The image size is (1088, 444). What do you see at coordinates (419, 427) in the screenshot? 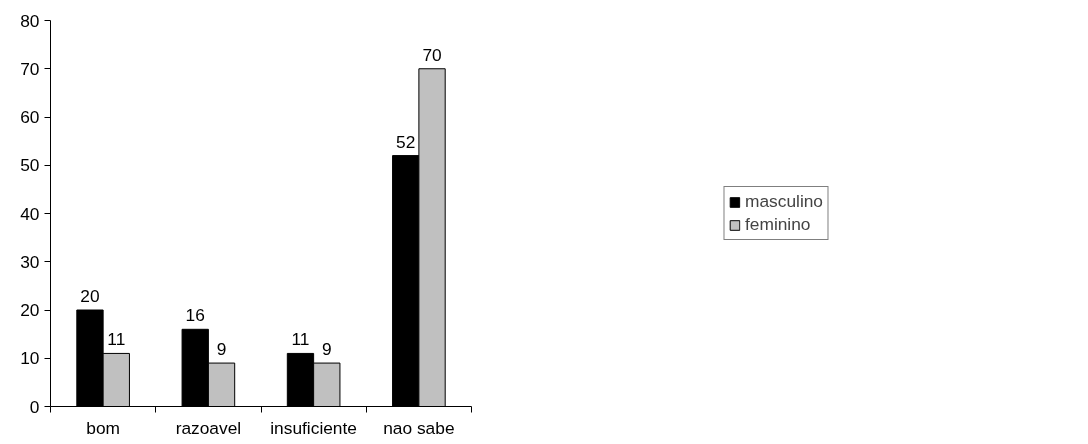
I see `x-tick-label: nao sabe` at bounding box center [419, 427].